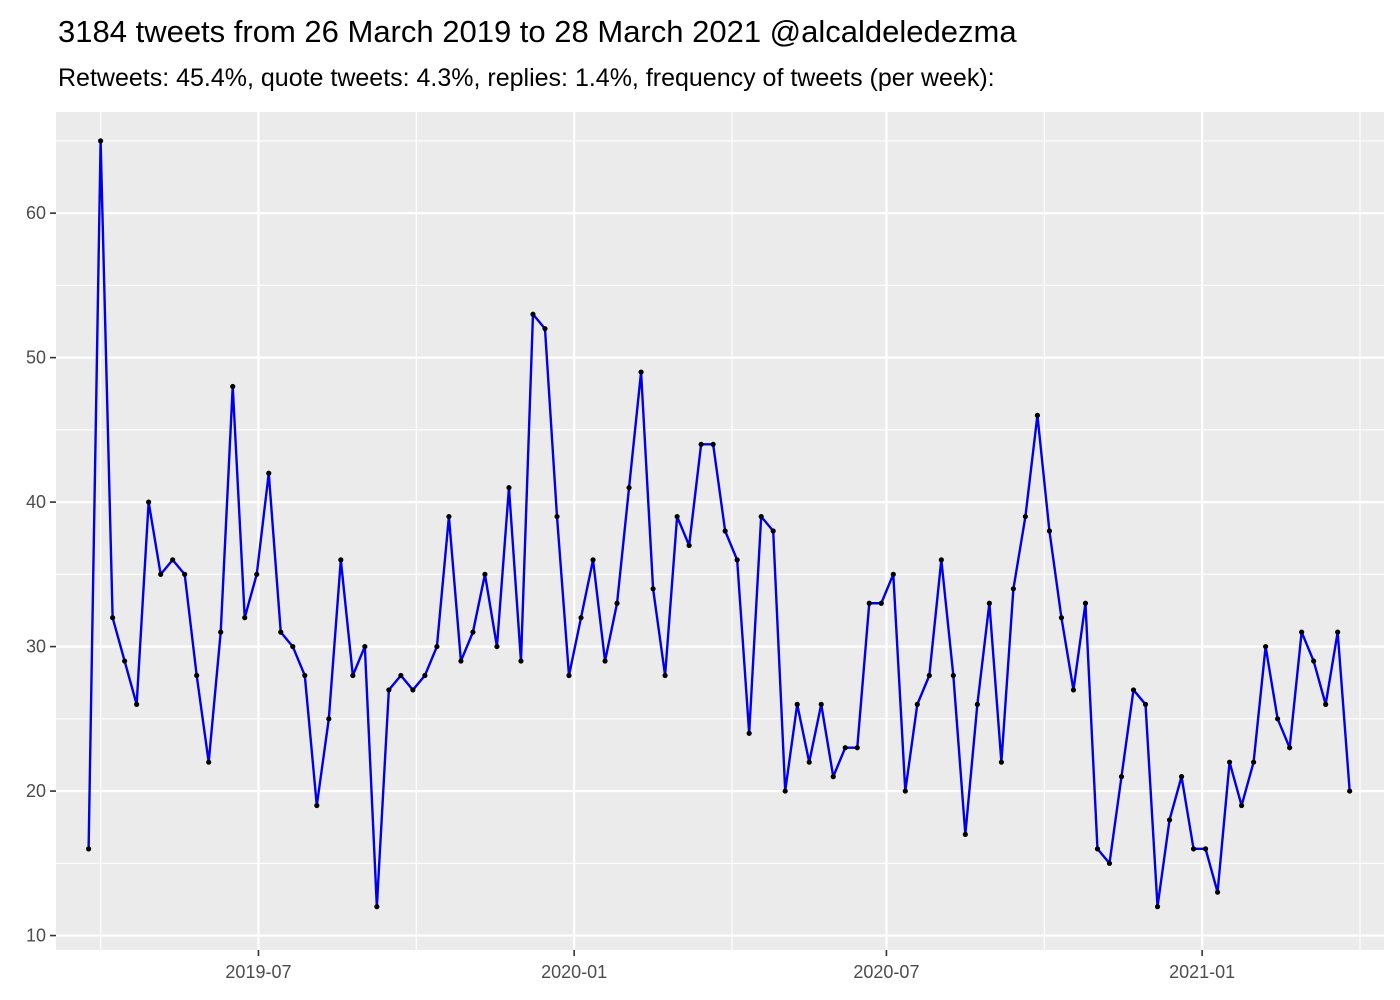  I want to click on y-tick-label: 40, so click(36, 502).